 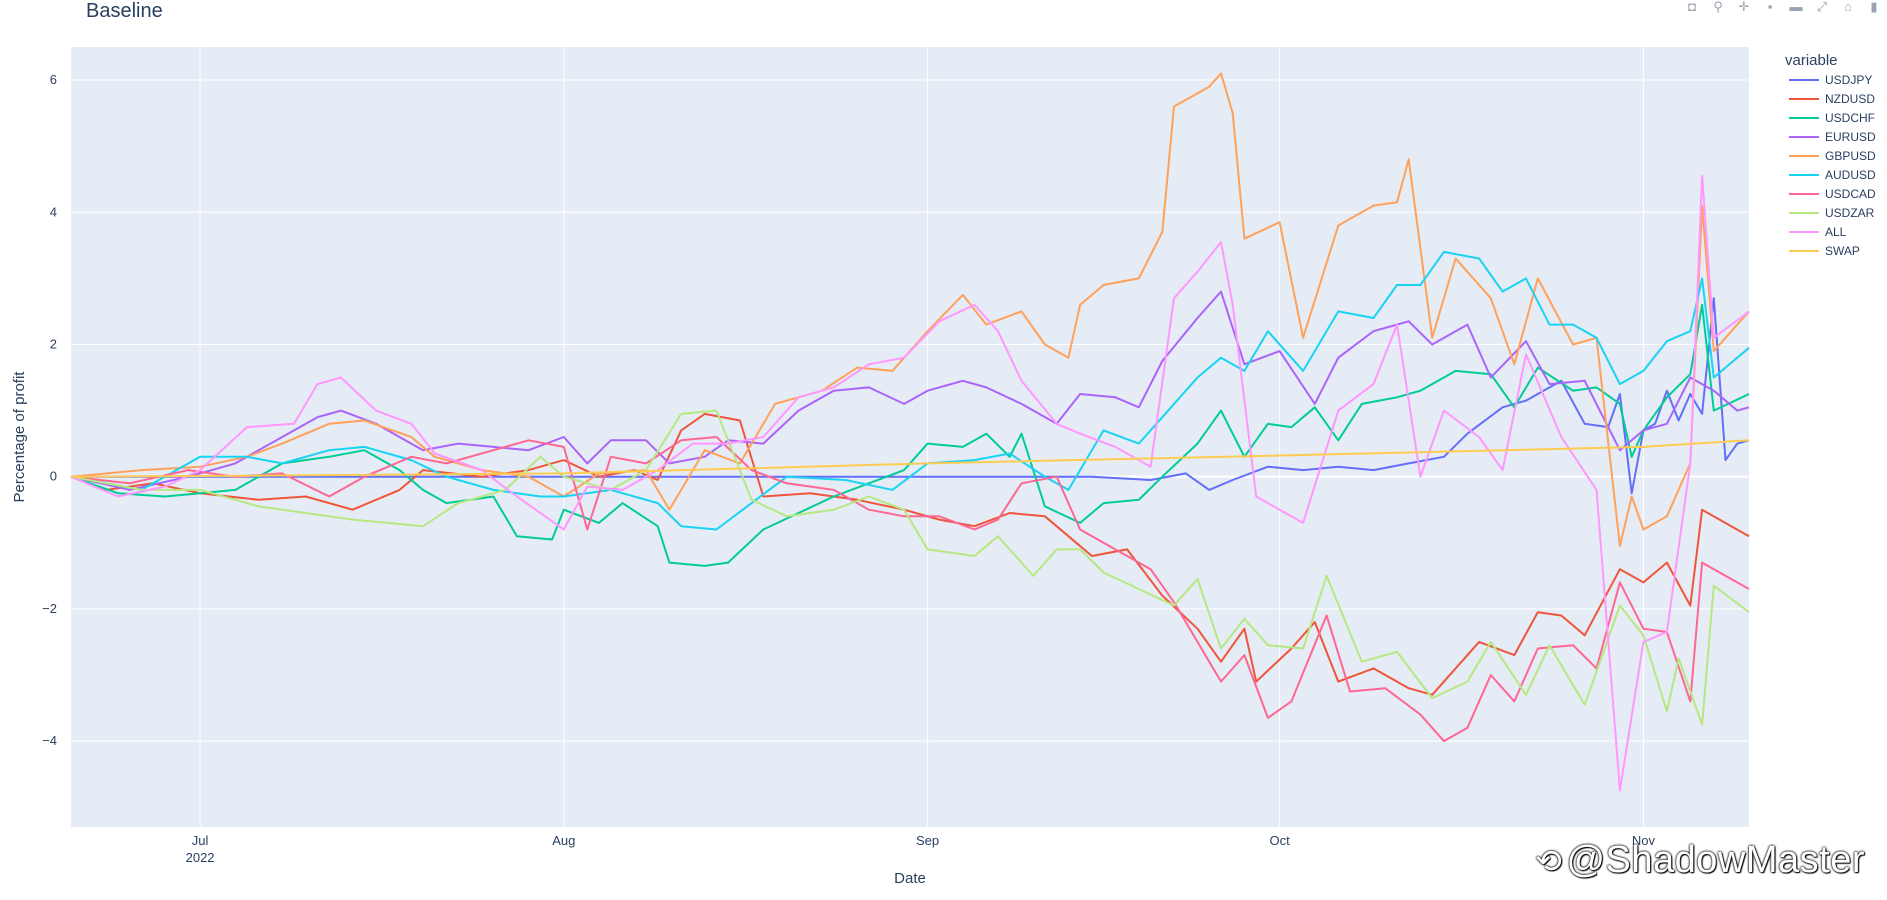 I want to click on legend-label: USDCAD, so click(x=1850, y=194).